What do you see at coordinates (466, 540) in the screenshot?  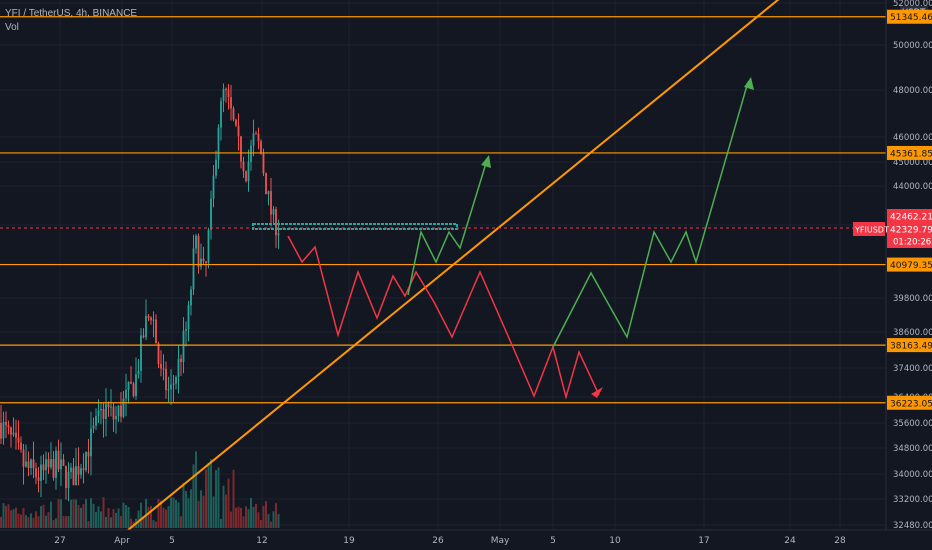 I see `time-axis-background` at bounding box center [466, 540].